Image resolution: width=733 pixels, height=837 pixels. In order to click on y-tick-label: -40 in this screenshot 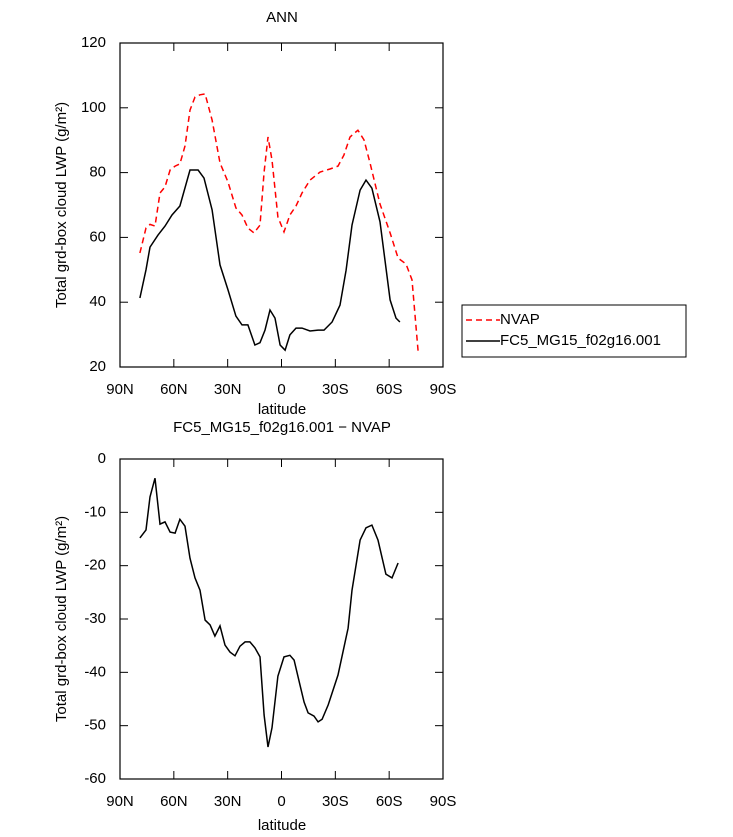, I will do `click(95, 671)`.